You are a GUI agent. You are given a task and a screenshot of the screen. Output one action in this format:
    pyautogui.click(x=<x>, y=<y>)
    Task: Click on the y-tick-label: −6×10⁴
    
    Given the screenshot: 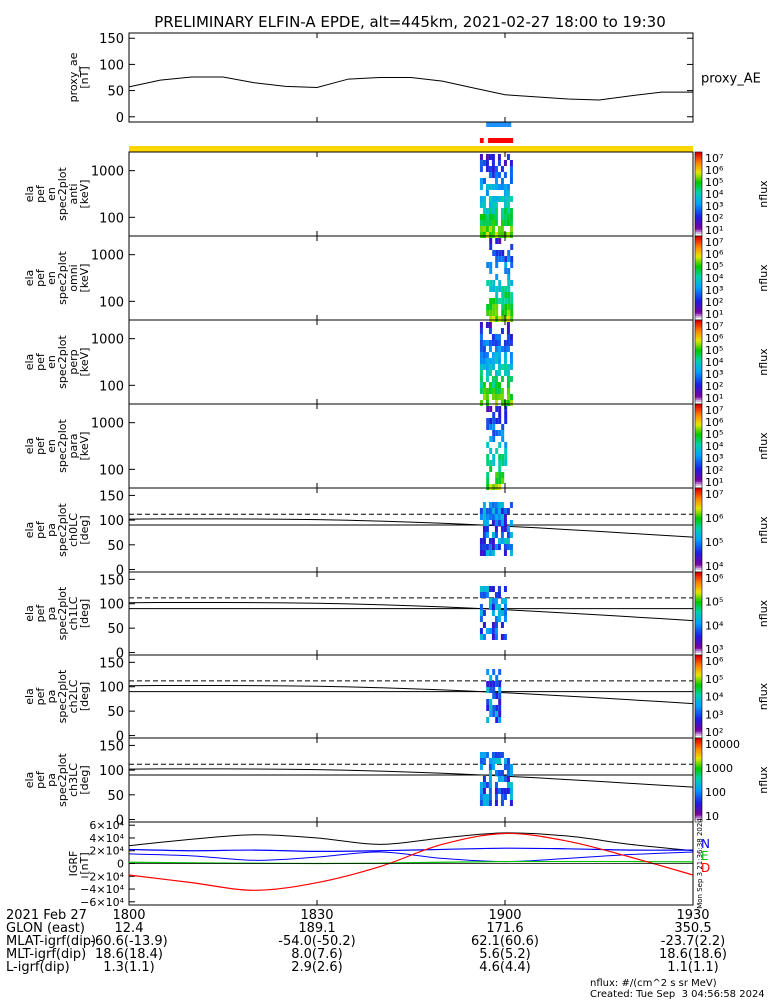 What is the action you would take?
    pyautogui.click(x=102, y=902)
    